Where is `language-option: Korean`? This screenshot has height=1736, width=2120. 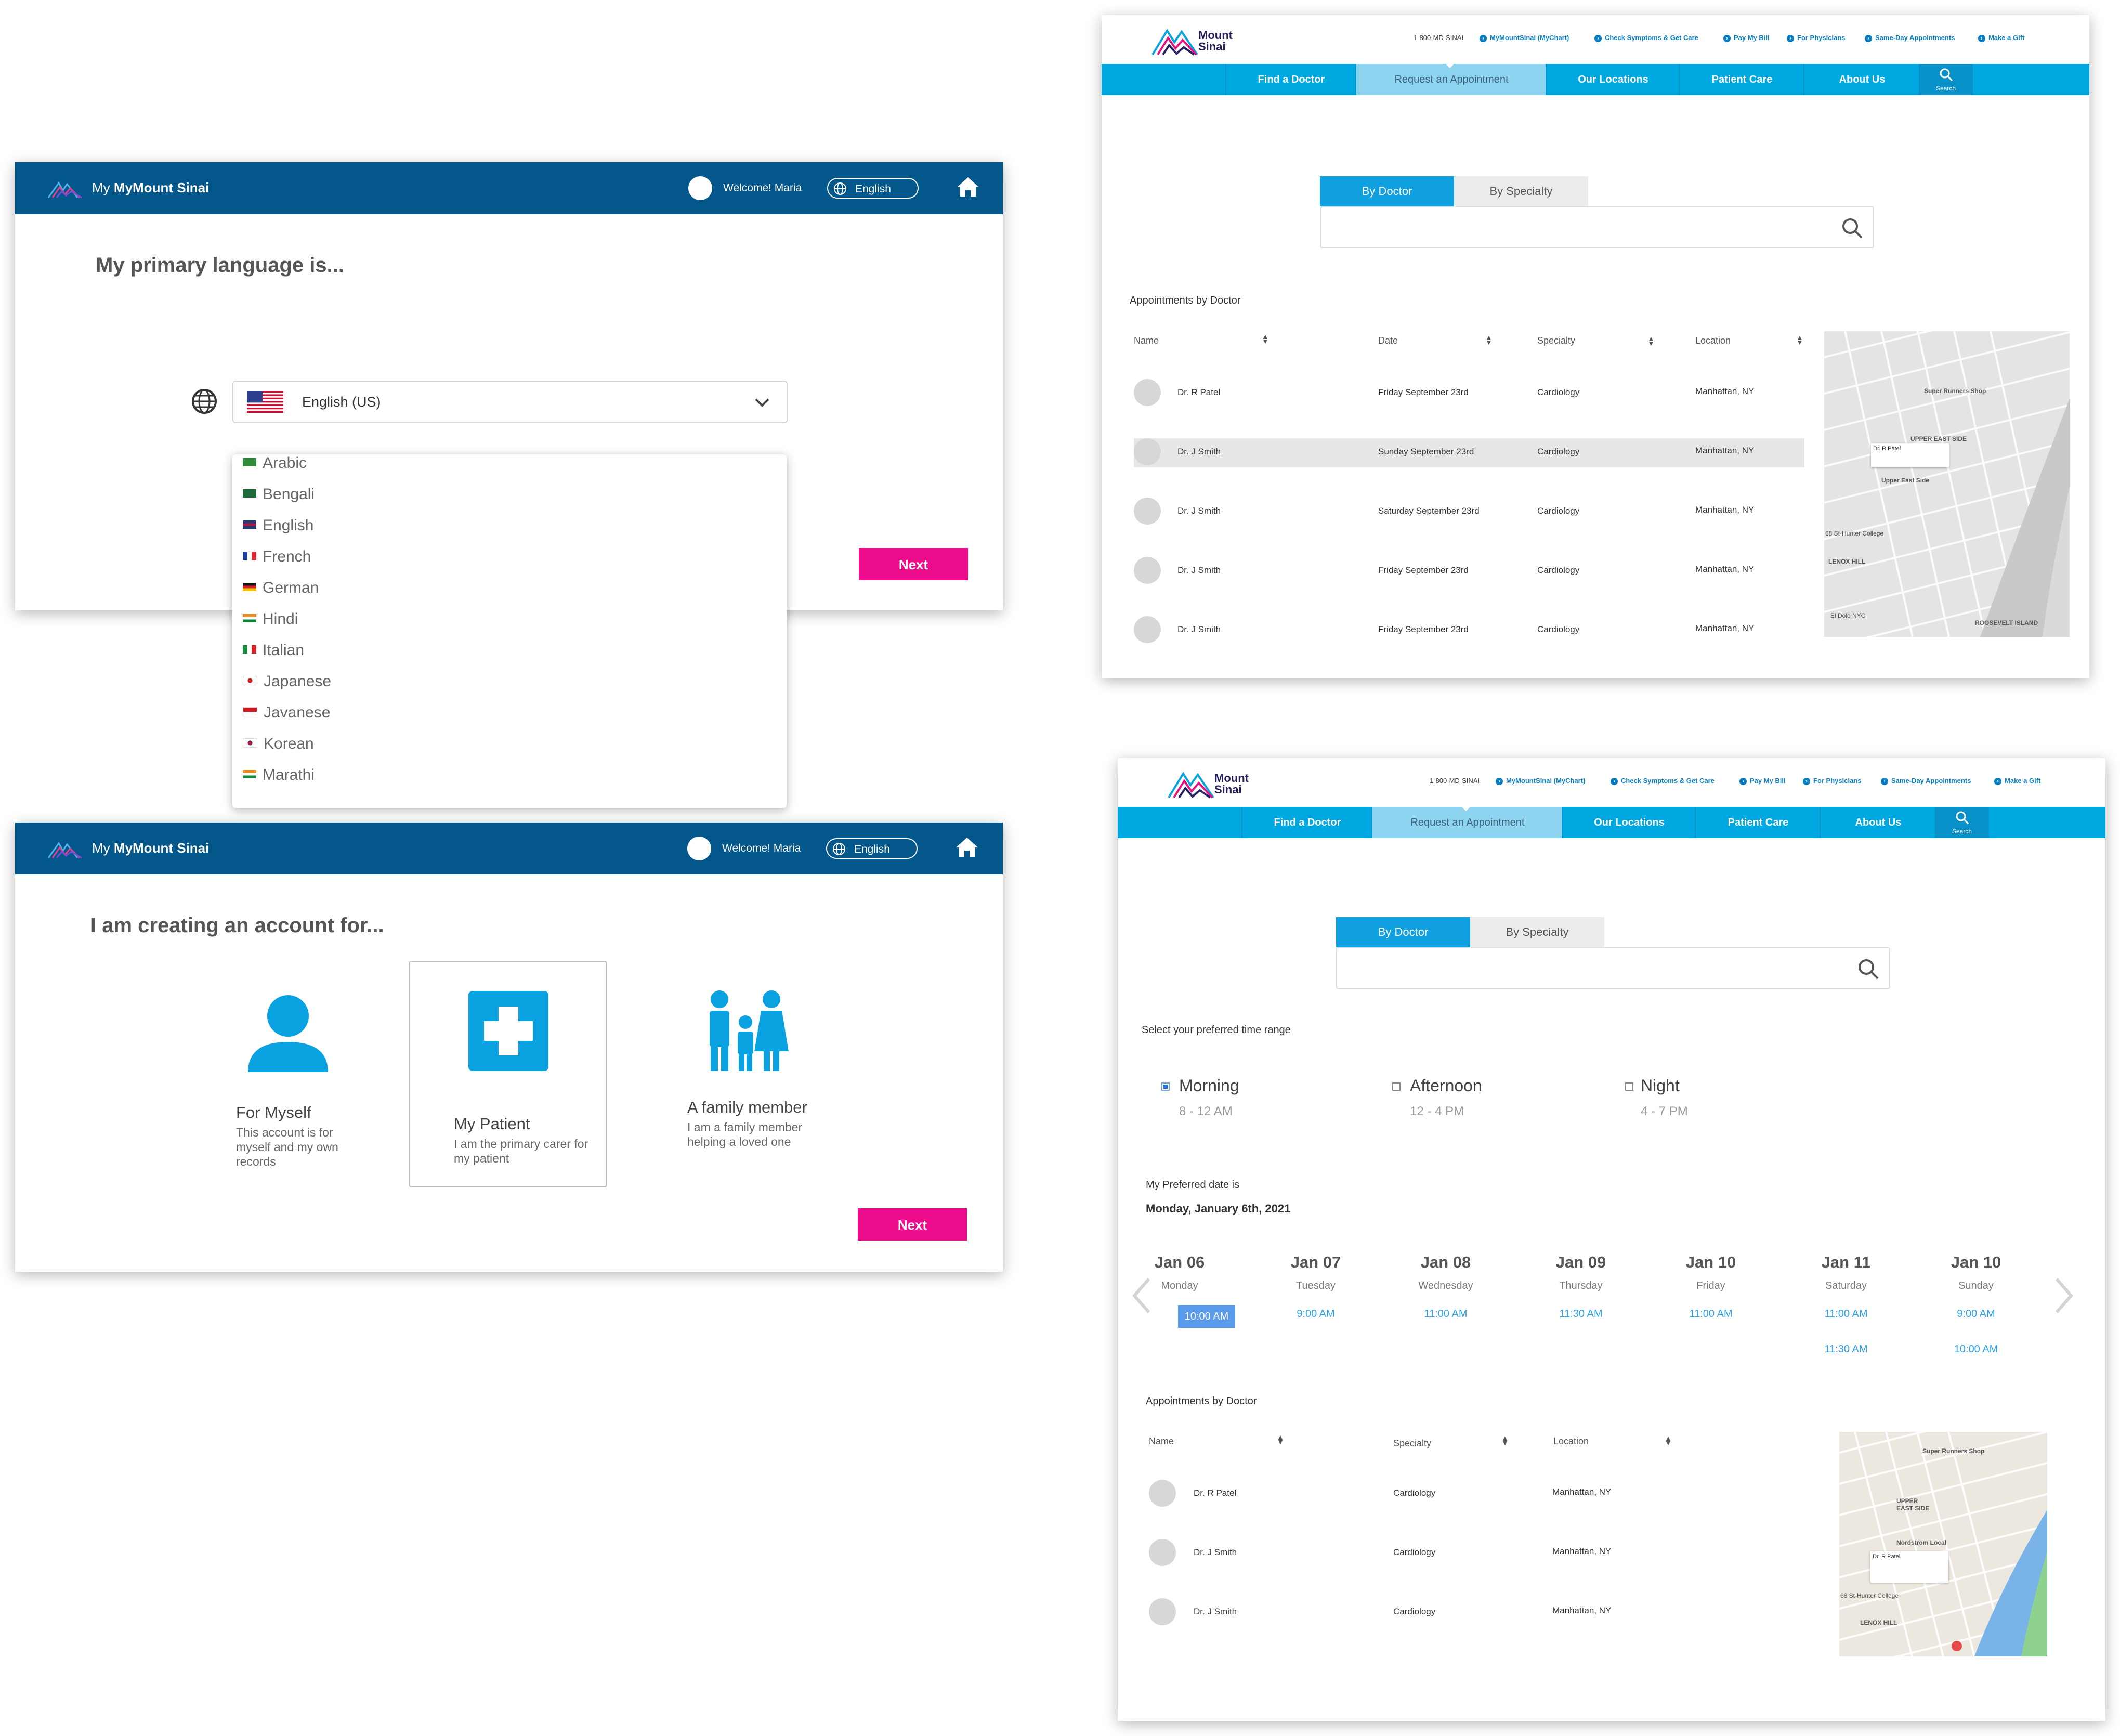 language-option: Korean is located at coordinates (278, 744).